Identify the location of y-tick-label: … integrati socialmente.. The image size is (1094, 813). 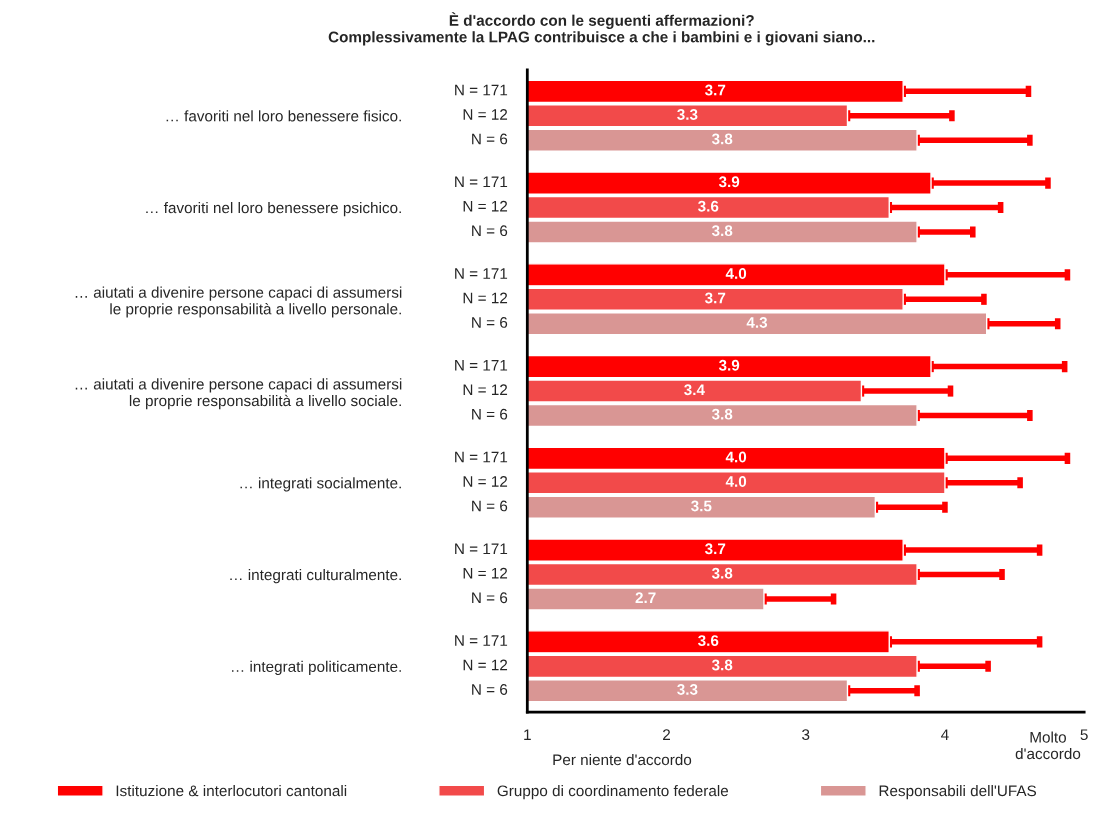
(320, 484).